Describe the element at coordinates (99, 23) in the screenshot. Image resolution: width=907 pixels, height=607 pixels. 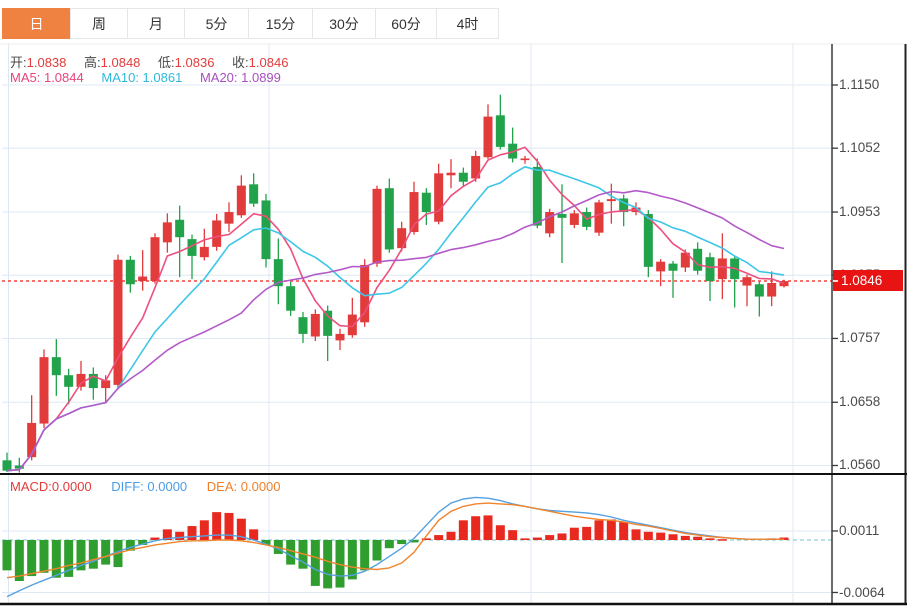
I see `tab-week: 周` at that location.